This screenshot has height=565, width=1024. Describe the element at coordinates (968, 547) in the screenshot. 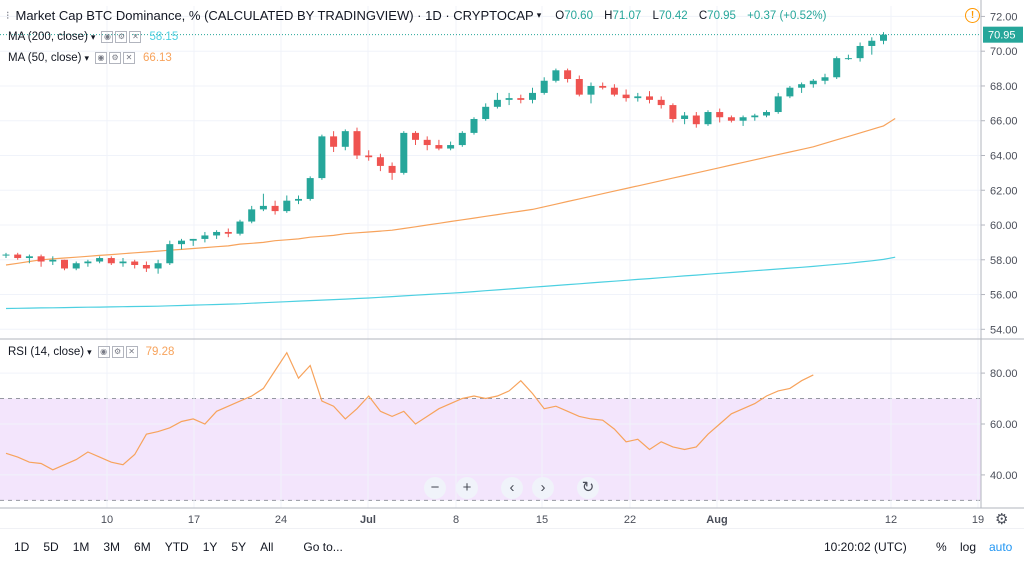

I see `log-toggle: log` at that location.